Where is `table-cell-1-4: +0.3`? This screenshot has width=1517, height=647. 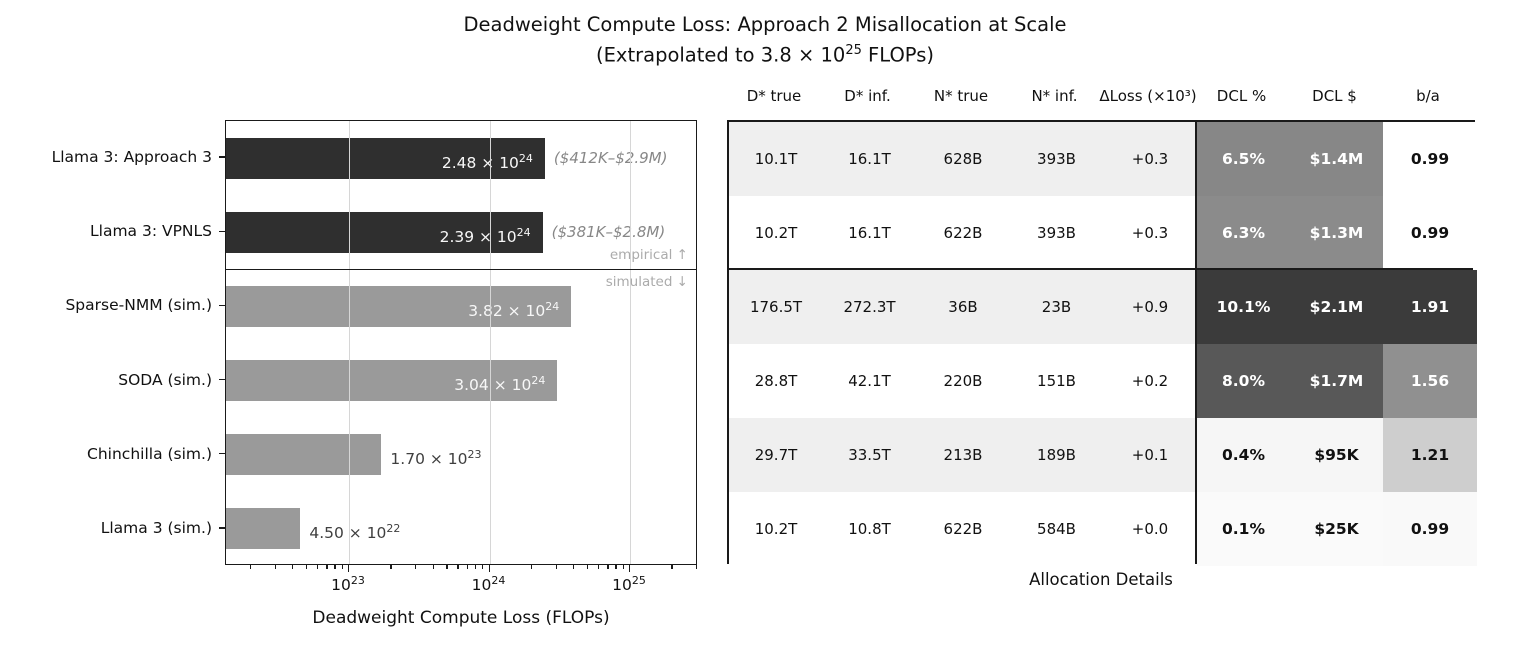 table-cell-1-4: +0.3 is located at coordinates (1150, 233).